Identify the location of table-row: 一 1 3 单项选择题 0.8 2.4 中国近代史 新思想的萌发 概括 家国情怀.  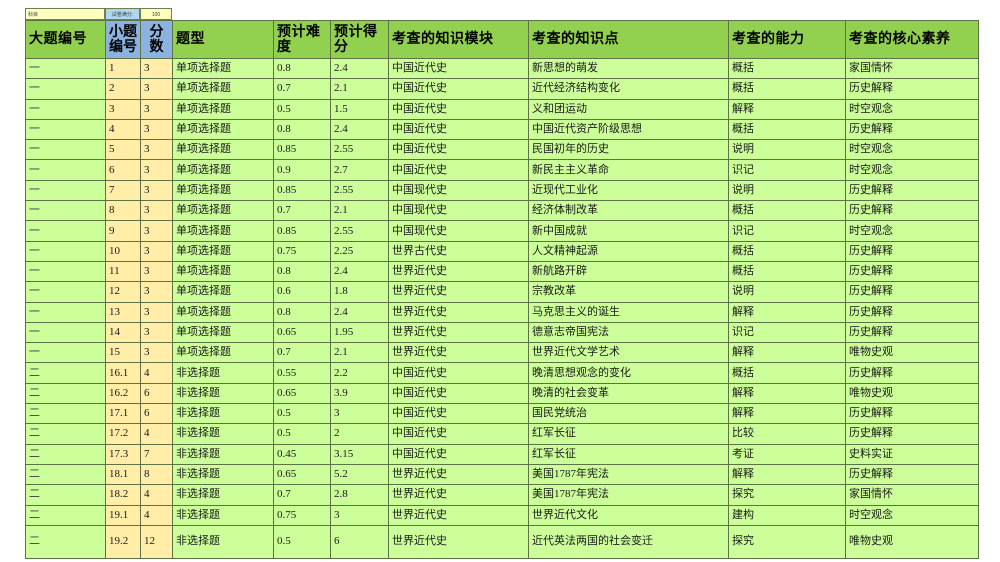
(502, 68).